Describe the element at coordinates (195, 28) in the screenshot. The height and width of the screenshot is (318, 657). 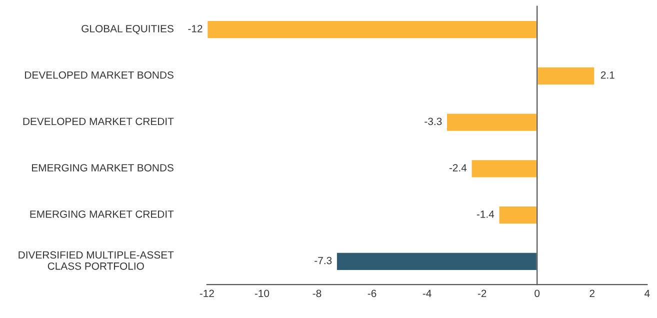
I see `data-label: -12` at that location.